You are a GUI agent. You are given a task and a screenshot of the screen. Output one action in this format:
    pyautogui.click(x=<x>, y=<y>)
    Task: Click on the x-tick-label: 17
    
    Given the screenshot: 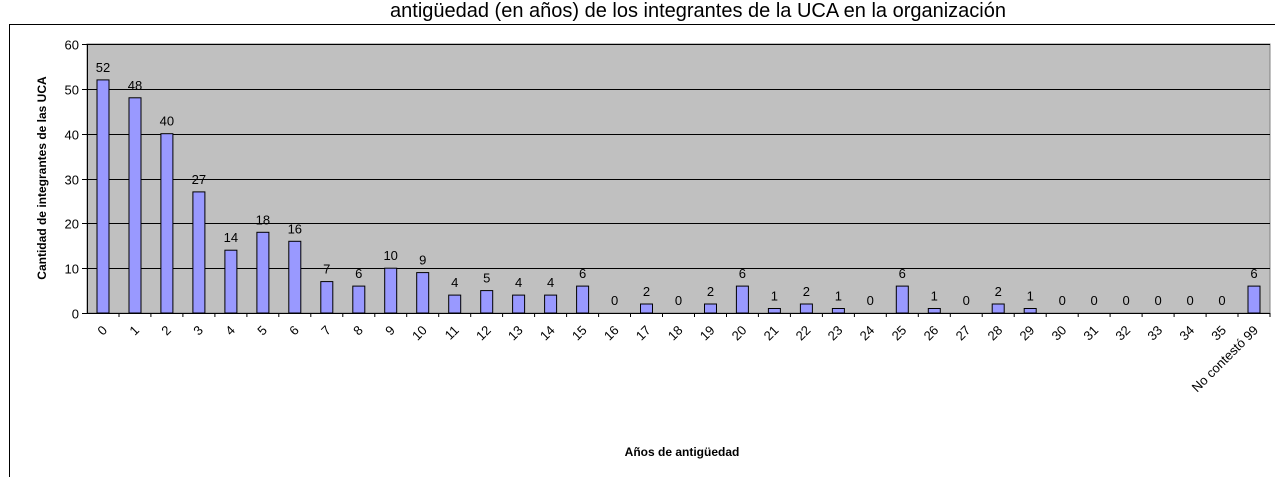 What is the action you would take?
    pyautogui.click(x=643, y=333)
    